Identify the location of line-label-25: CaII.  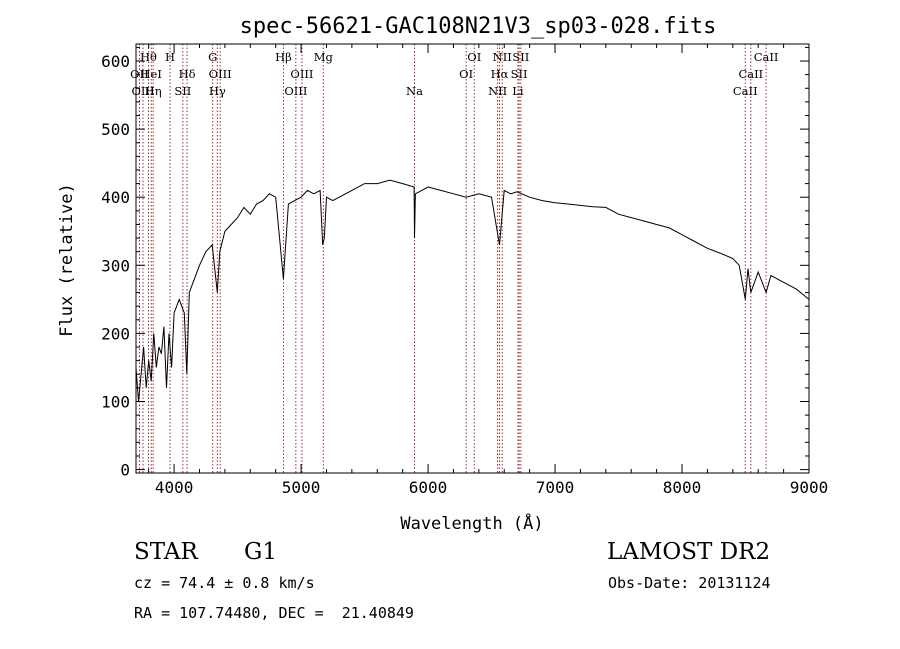
(750, 74).